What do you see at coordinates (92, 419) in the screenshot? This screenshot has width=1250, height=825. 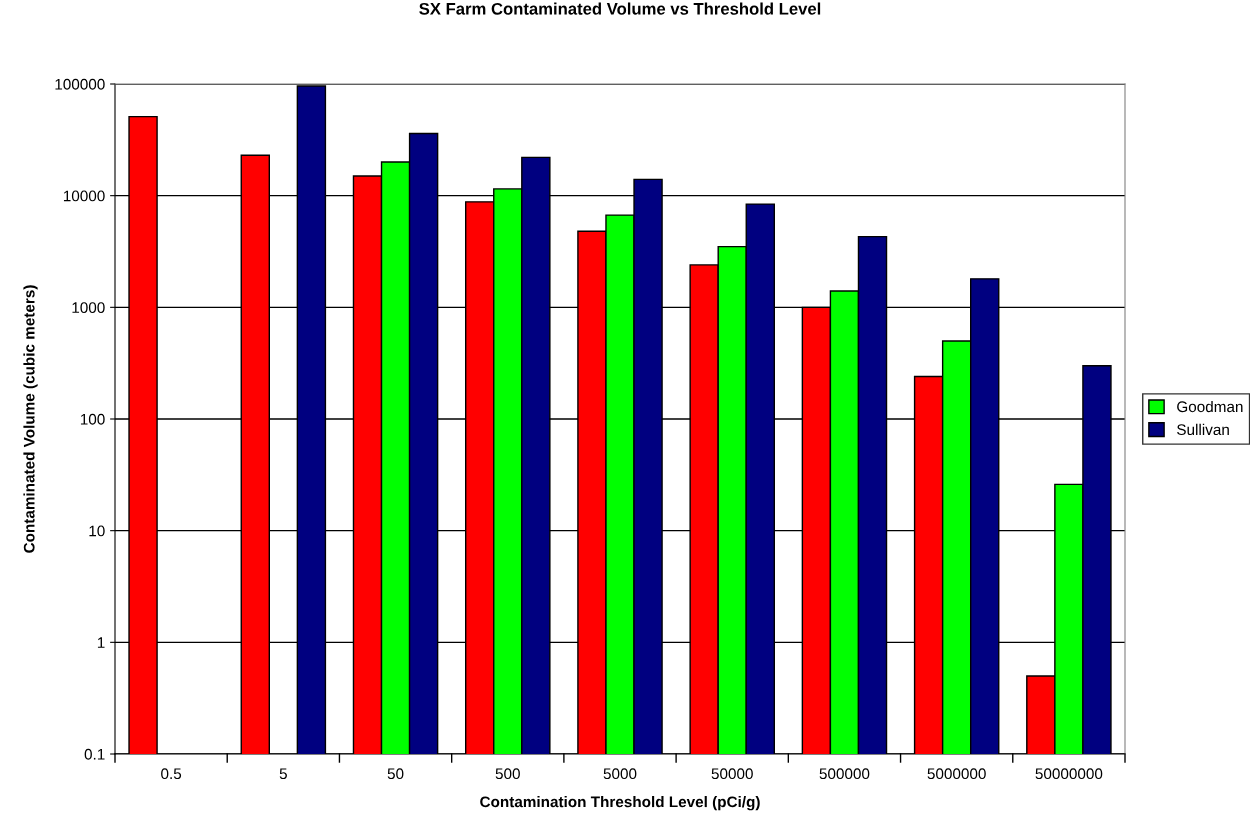 I see `y-tick-label: 100` at bounding box center [92, 419].